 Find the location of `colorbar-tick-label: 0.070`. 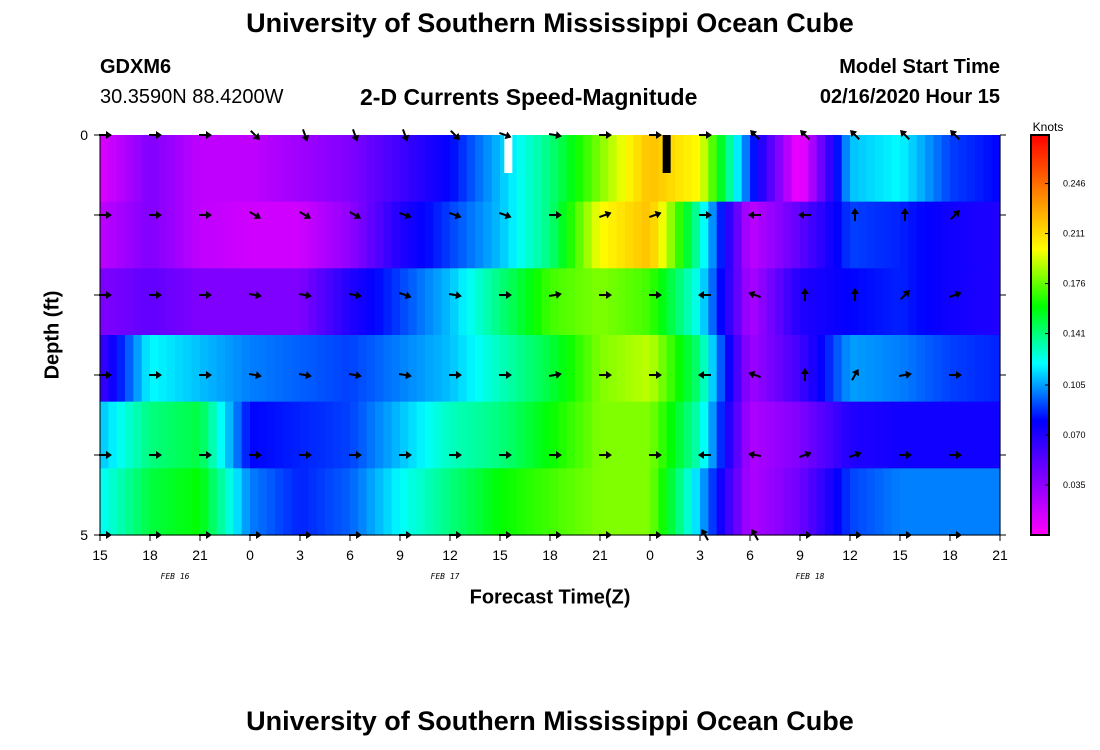

colorbar-tick-label: 0.070 is located at coordinates (1074, 435).